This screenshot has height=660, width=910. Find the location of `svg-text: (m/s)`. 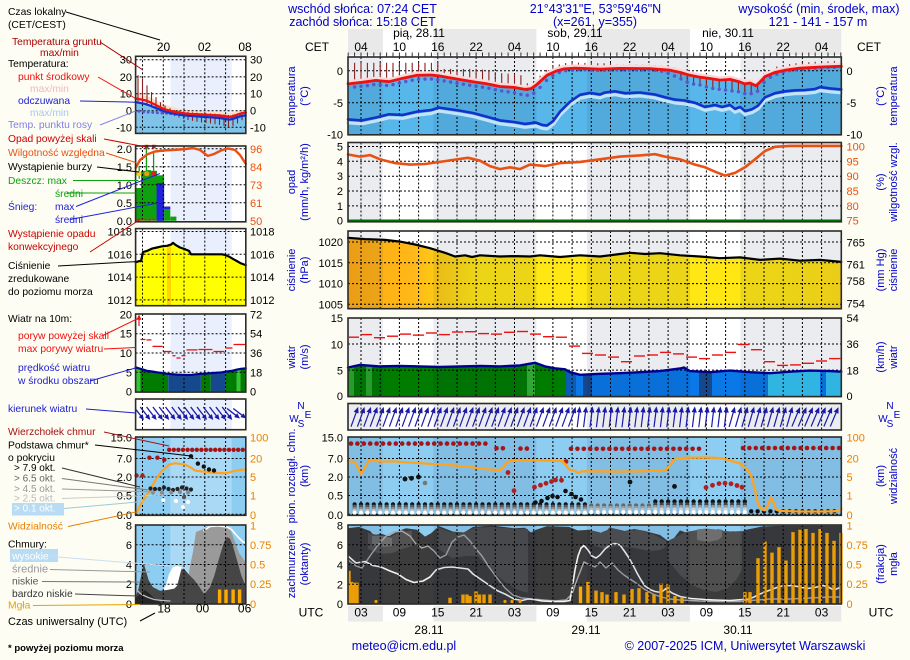

svg-text: (m/s) is located at coordinates (305, 356).